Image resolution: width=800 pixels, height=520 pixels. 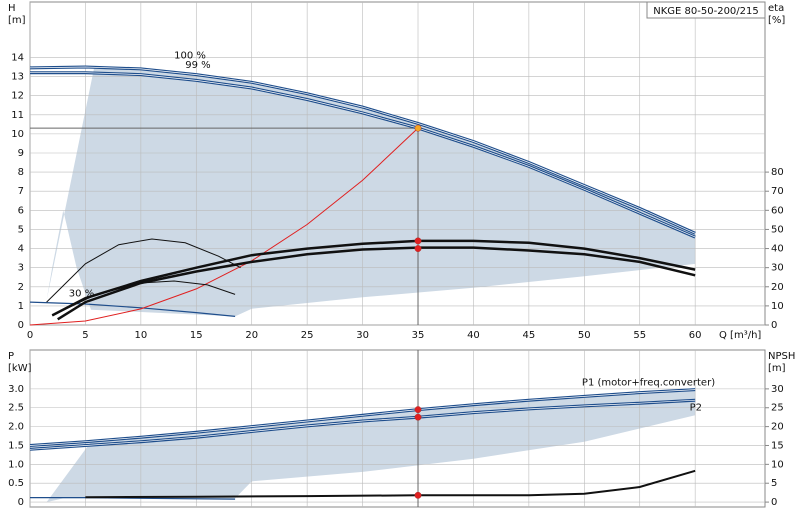 What do you see at coordinates (251, 335) in the screenshot?
I see `x-tick-label: 20` at bounding box center [251, 335].